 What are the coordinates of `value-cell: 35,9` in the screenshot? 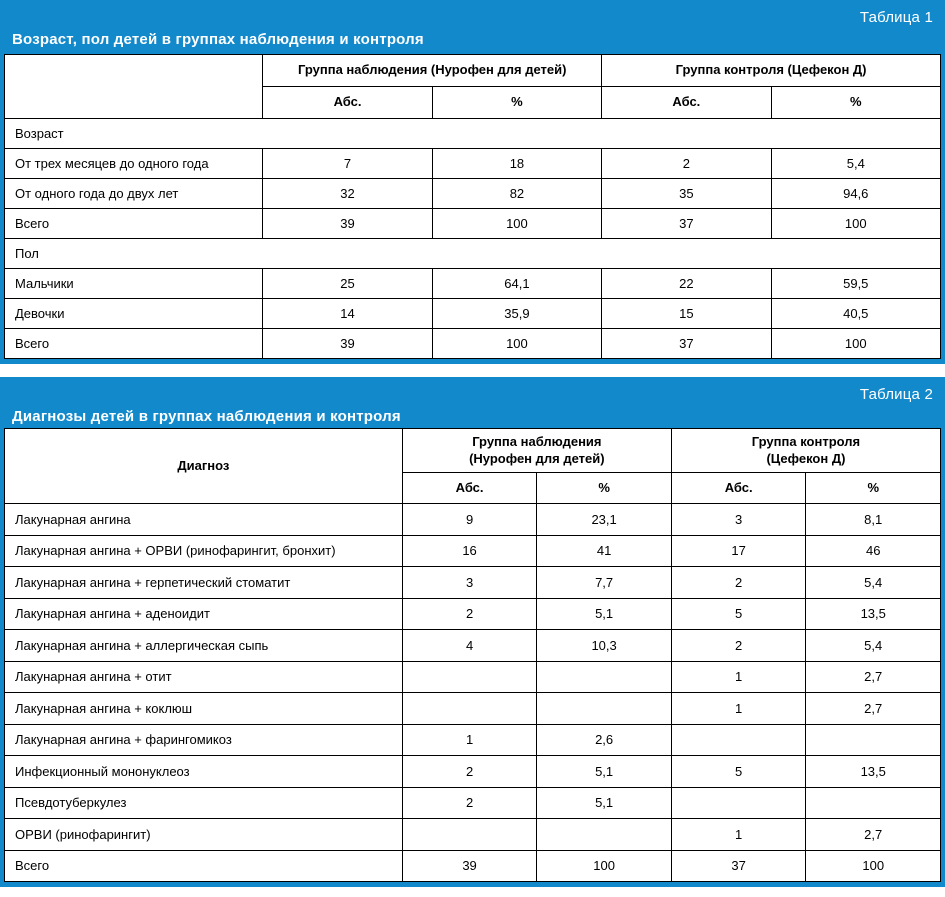 It's located at (517, 313).